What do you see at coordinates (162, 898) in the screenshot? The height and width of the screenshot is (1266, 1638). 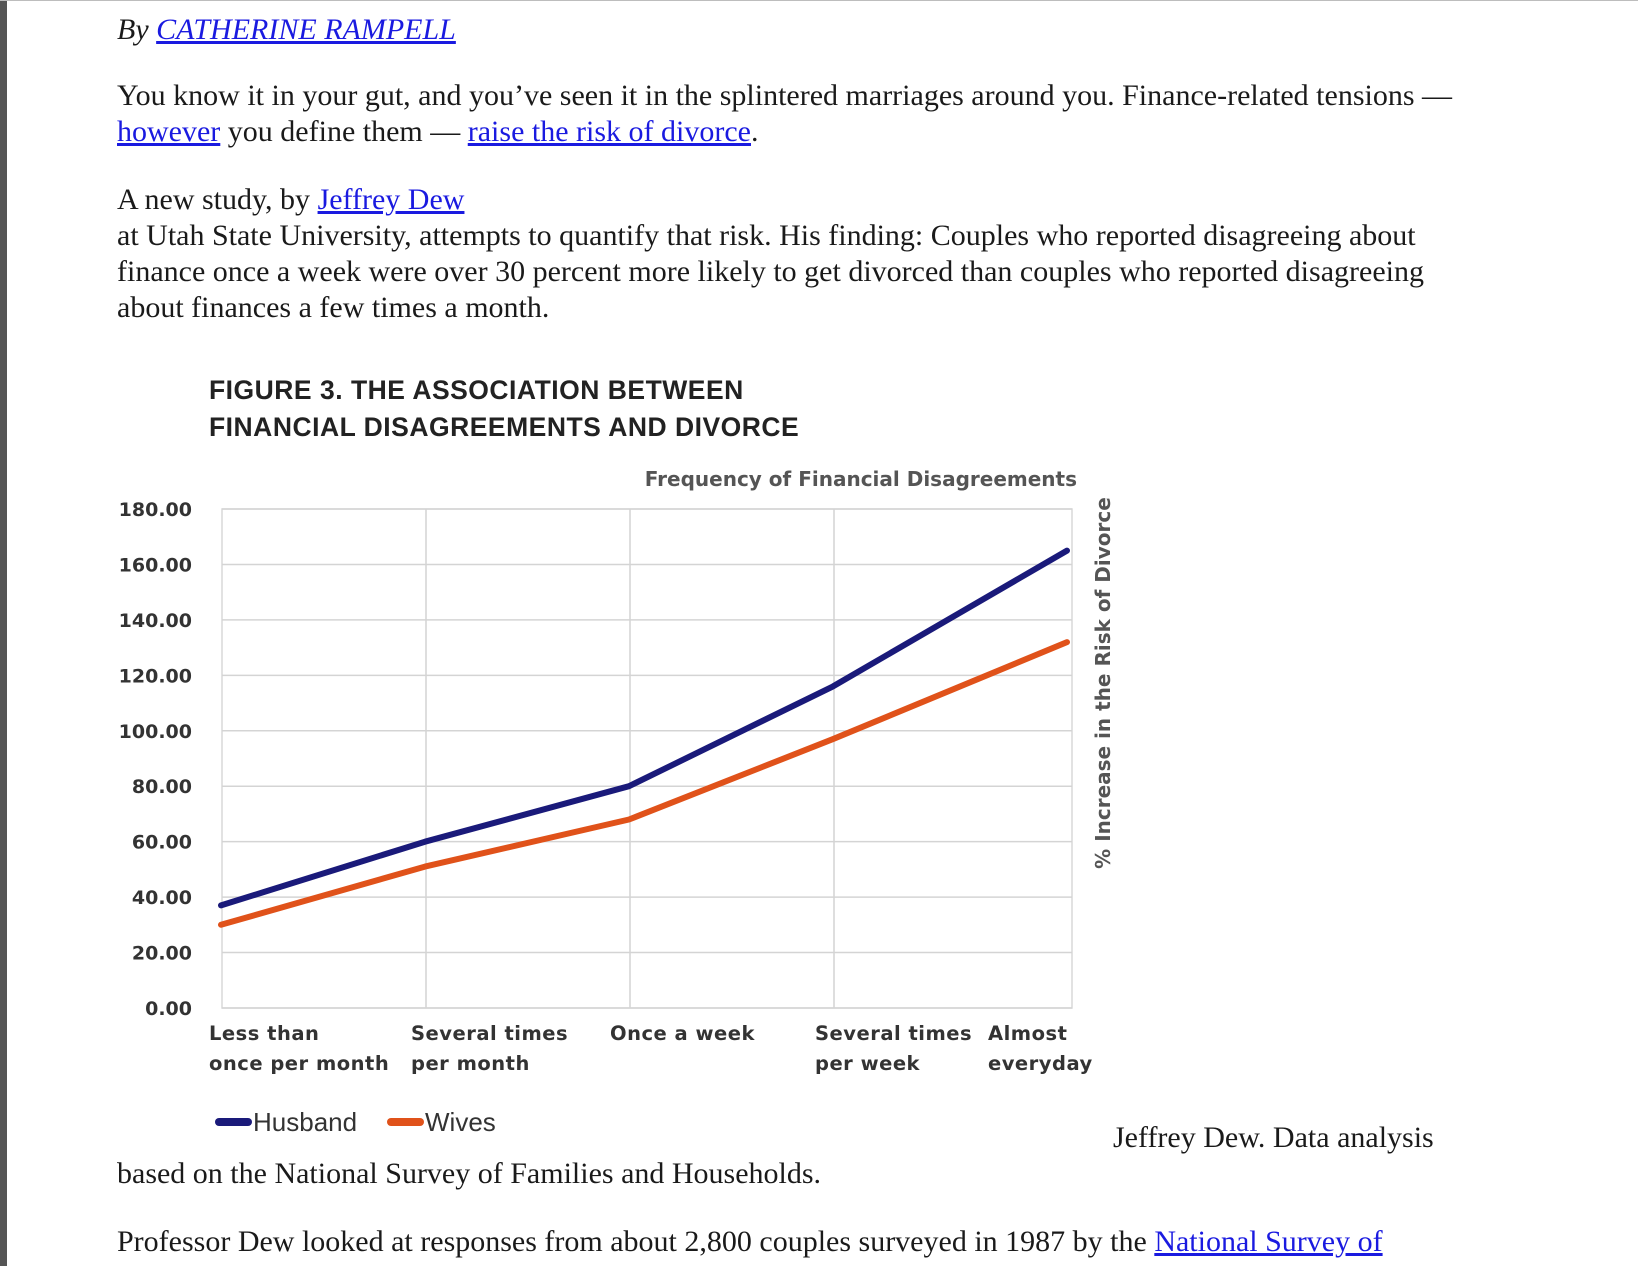 I see `y-tick-label: 40.00` at bounding box center [162, 898].